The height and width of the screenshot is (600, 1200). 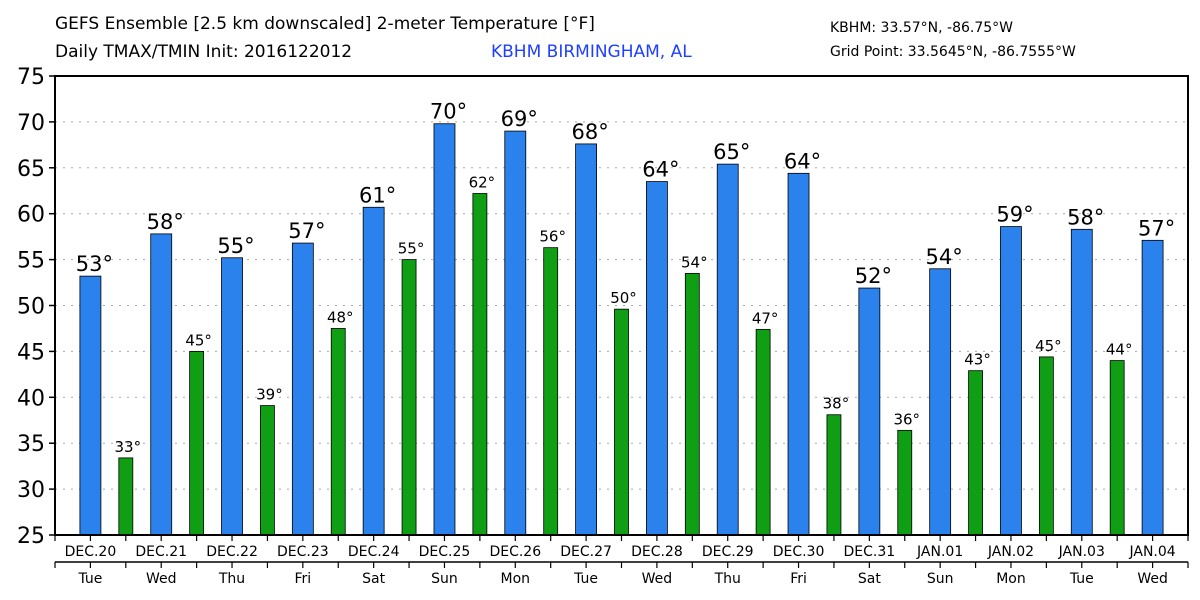 What do you see at coordinates (623, 298) in the screenshot?
I see `tmin-label: 50°` at bounding box center [623, 298].